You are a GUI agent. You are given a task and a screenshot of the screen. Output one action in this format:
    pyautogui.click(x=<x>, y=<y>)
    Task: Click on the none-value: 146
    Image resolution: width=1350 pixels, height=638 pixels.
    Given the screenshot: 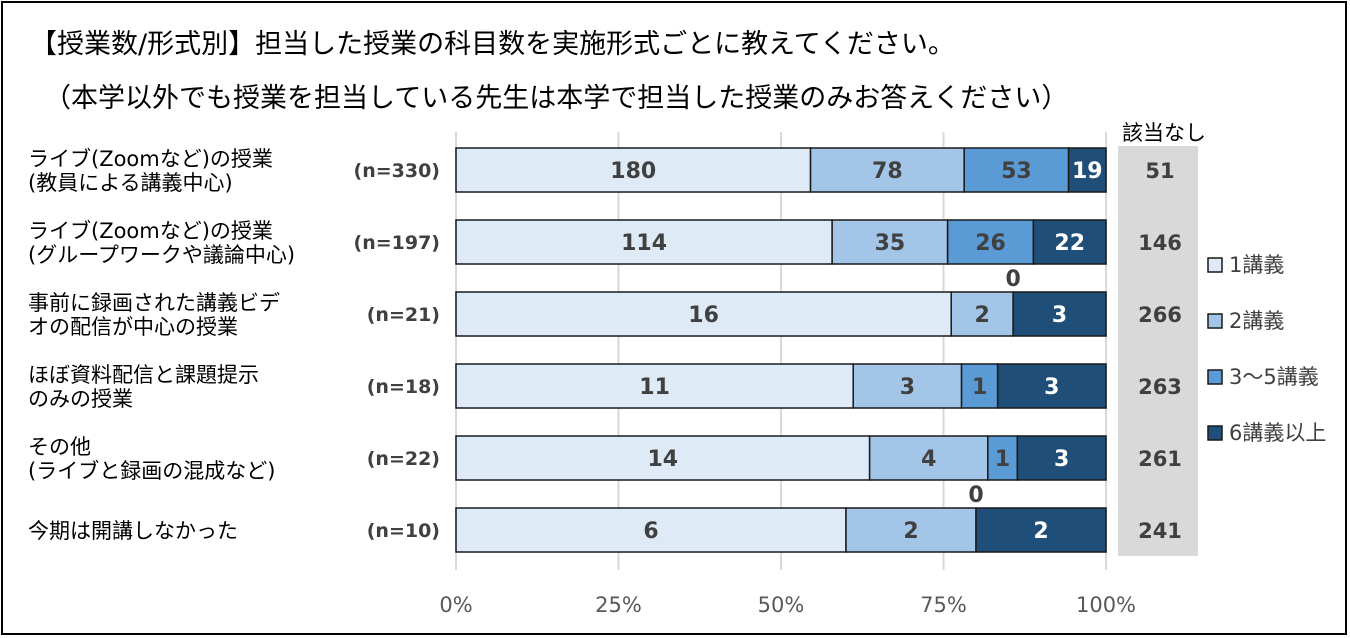 What is the action you would take?
    pyautogui.click(x=1160, y=243)
    